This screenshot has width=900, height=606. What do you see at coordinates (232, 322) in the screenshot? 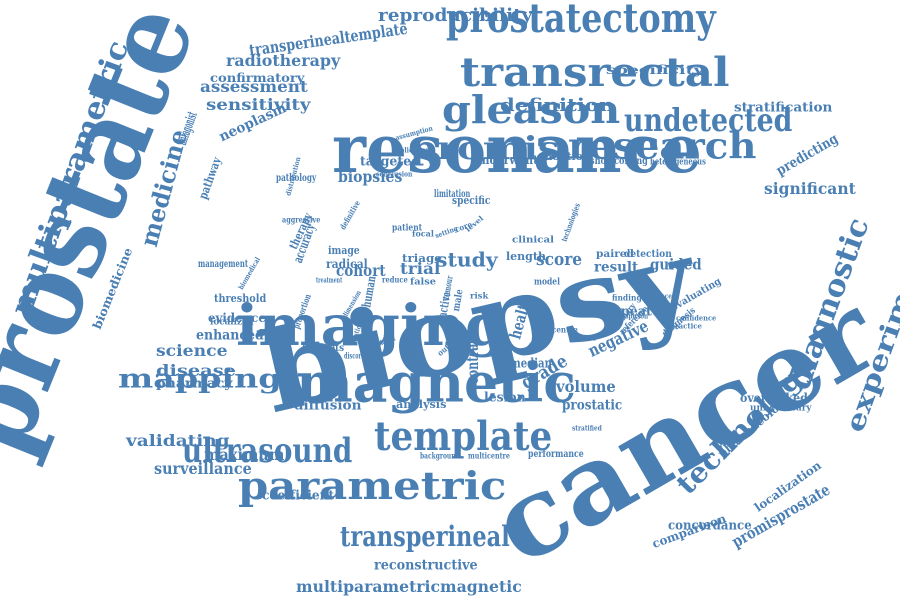
I see `word-localized: localized` at bounding box center [232, 322].